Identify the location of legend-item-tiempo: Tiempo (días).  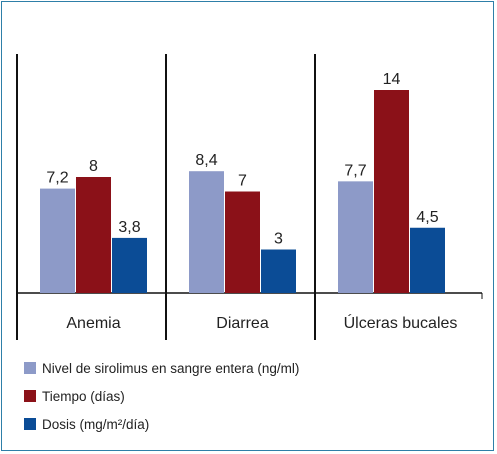
(161, 396).